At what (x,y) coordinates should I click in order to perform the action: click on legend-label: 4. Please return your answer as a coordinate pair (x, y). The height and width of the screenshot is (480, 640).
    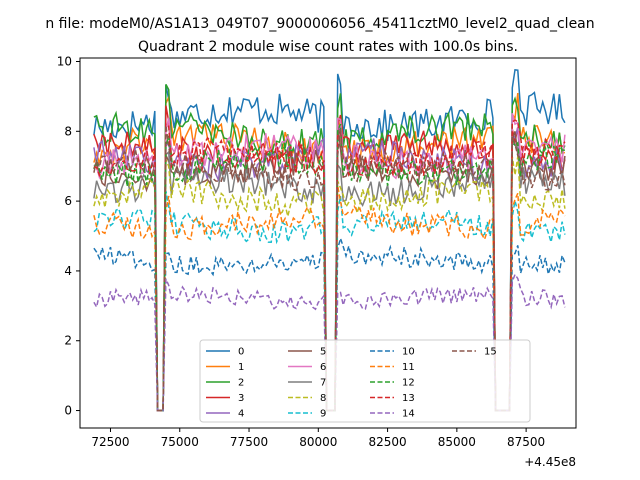
    Looking at the image, I should click on (241, 414).